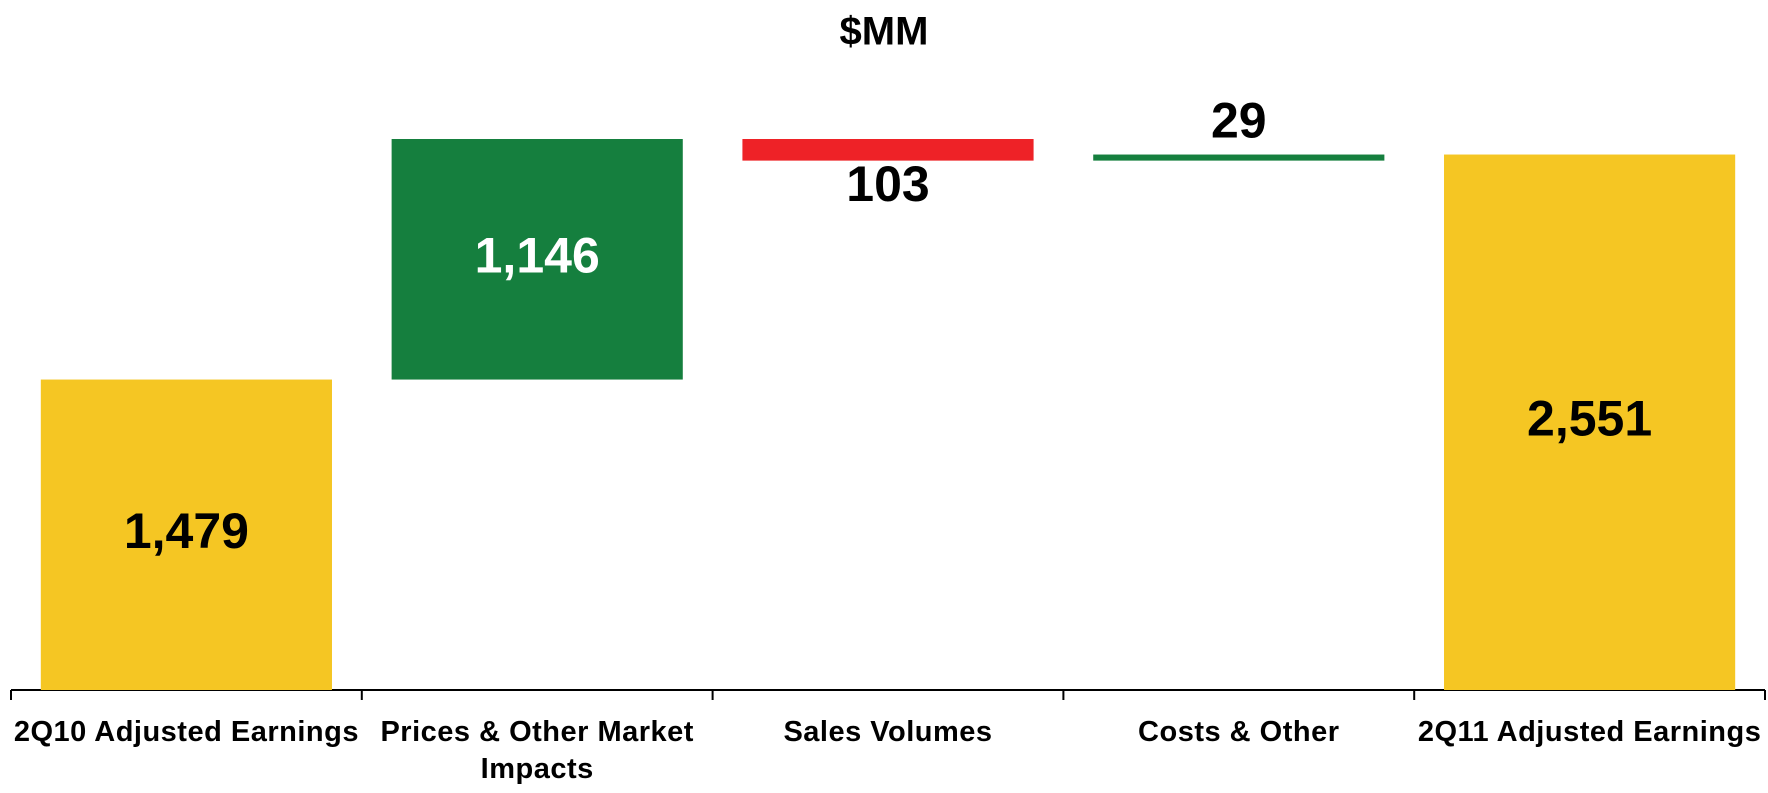  Describe the element at coordinates (1239, 732) in the screenshot. I see `x-tick-label: Costs & Other` at that location.